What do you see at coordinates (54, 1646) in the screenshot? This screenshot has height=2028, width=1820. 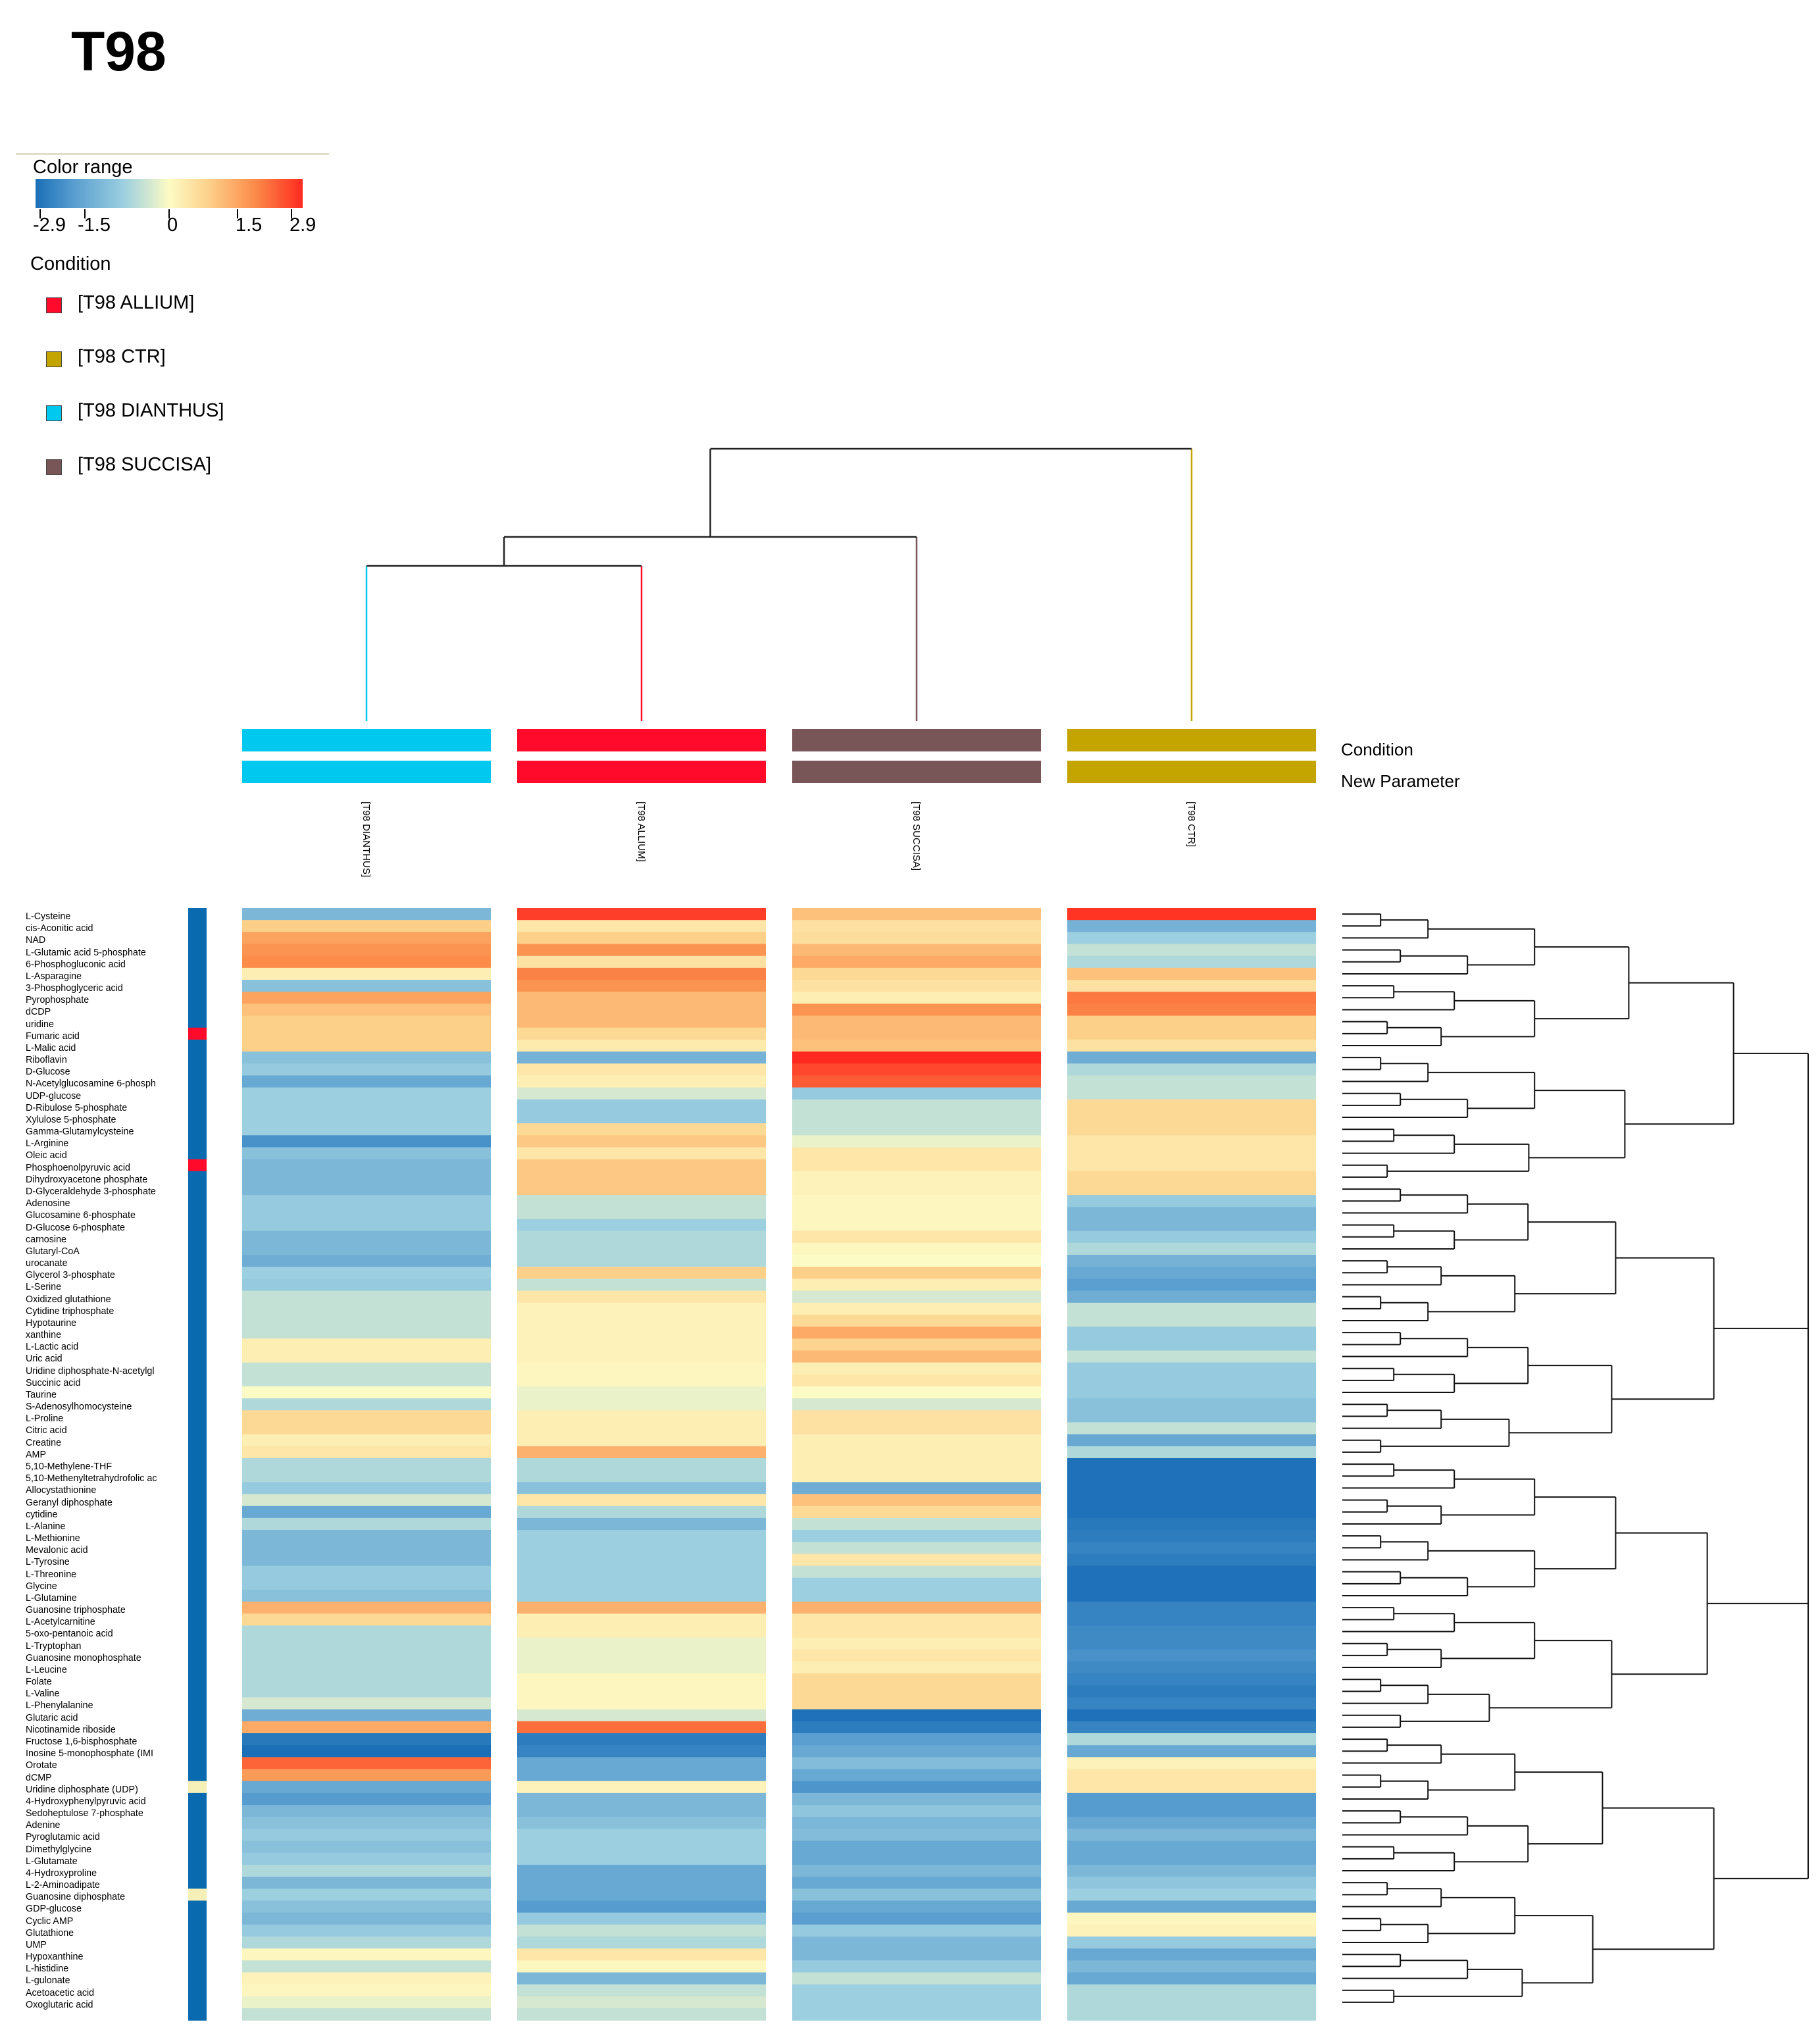 I see `row-label: L-Tryptophan` at bounding box center [54, 1646].